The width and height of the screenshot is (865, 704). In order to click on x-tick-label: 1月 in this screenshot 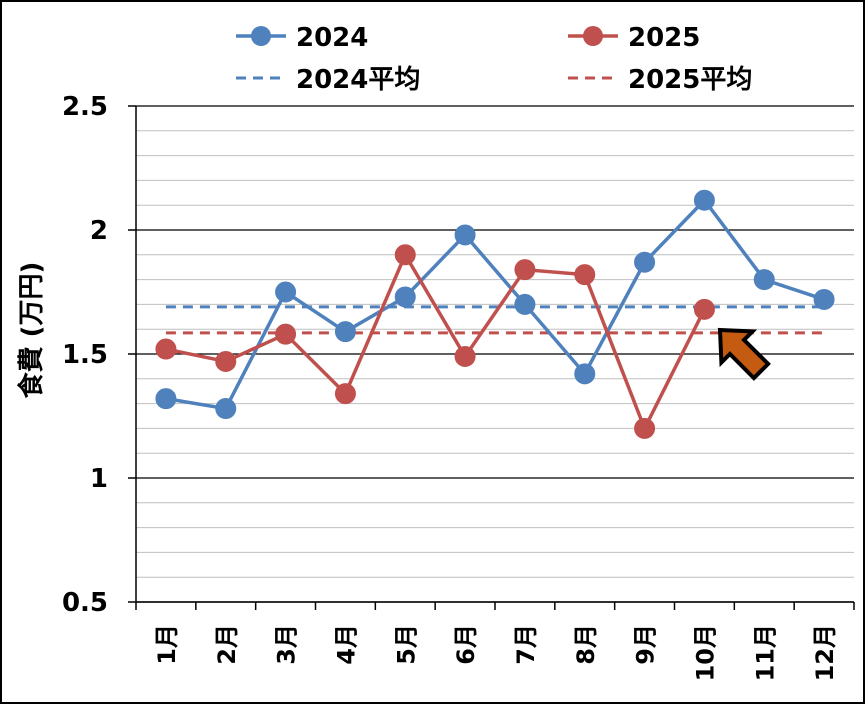, I will do `click(167, 644)`.